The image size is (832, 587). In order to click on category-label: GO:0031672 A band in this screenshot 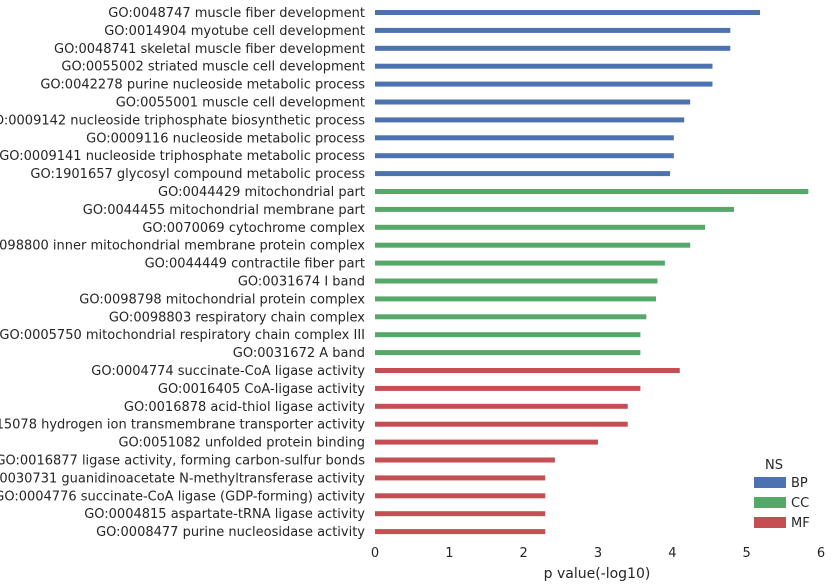, I will do `click(299, 353)`.